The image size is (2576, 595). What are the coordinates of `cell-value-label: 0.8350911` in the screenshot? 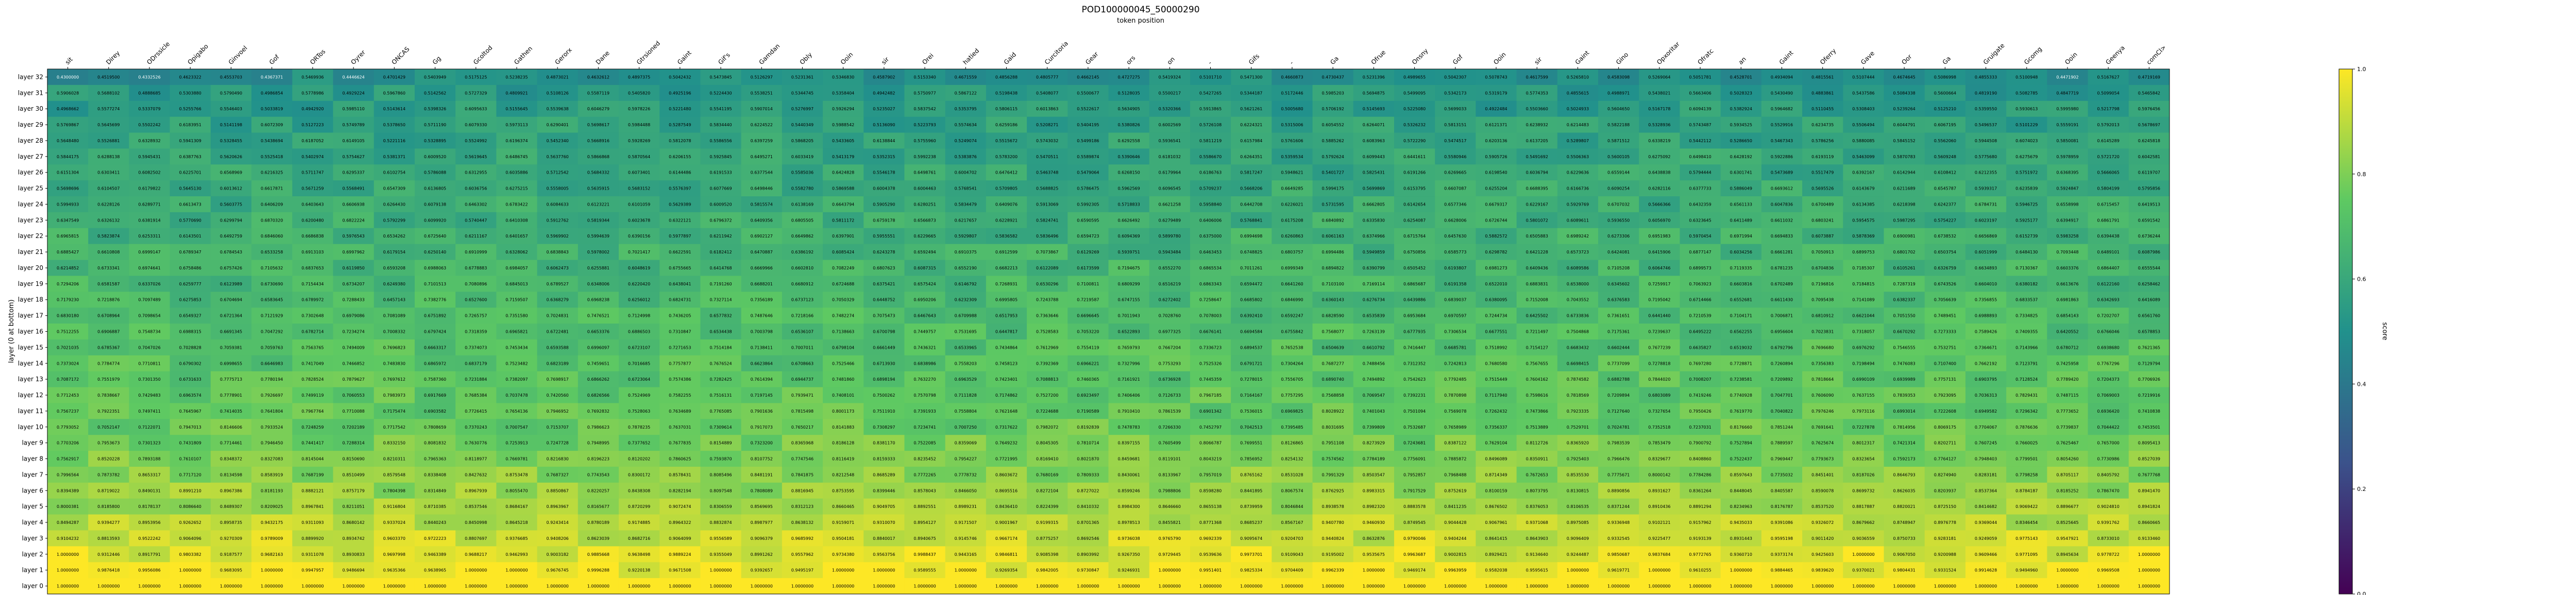 It's located at (1537, 459).